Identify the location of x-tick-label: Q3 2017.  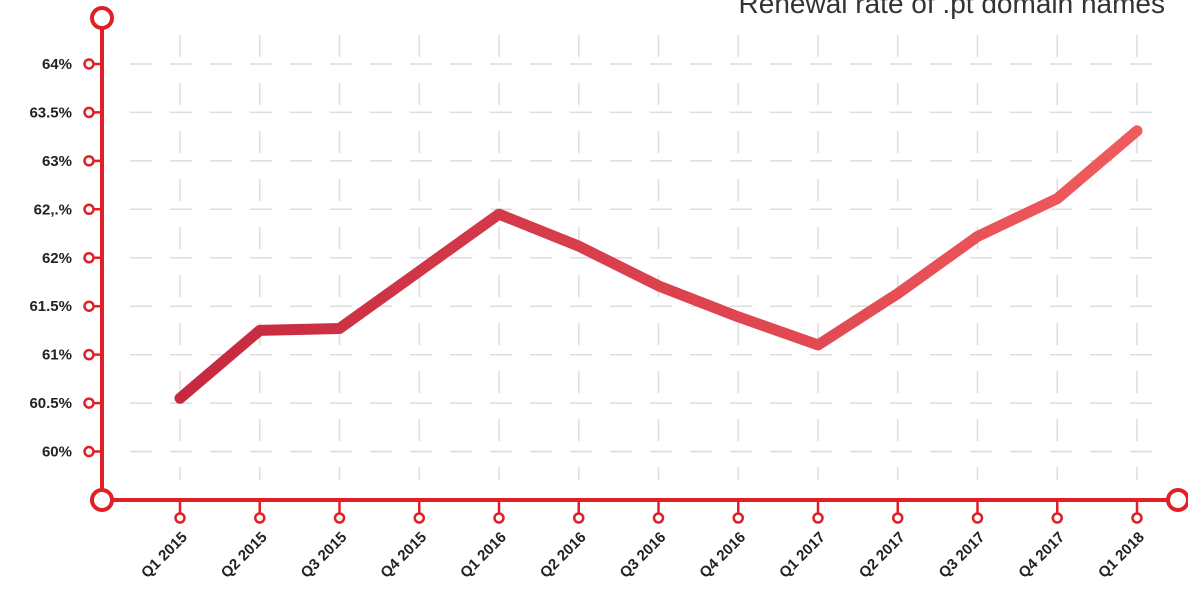
(962, 555).